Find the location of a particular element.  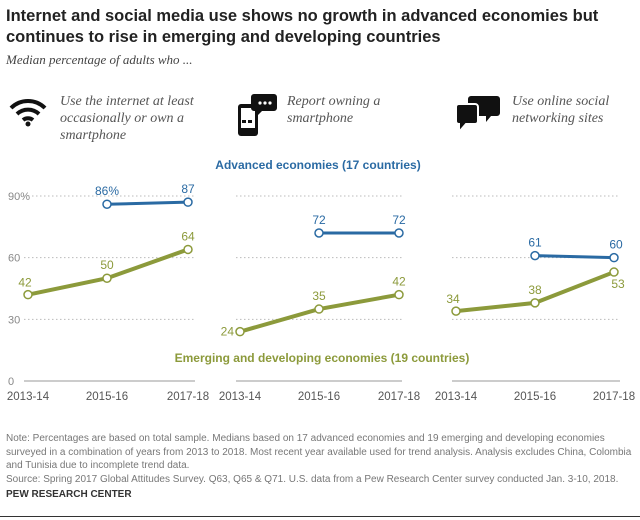

advanced-data-label: 87 is located at coordinates (188, 189).